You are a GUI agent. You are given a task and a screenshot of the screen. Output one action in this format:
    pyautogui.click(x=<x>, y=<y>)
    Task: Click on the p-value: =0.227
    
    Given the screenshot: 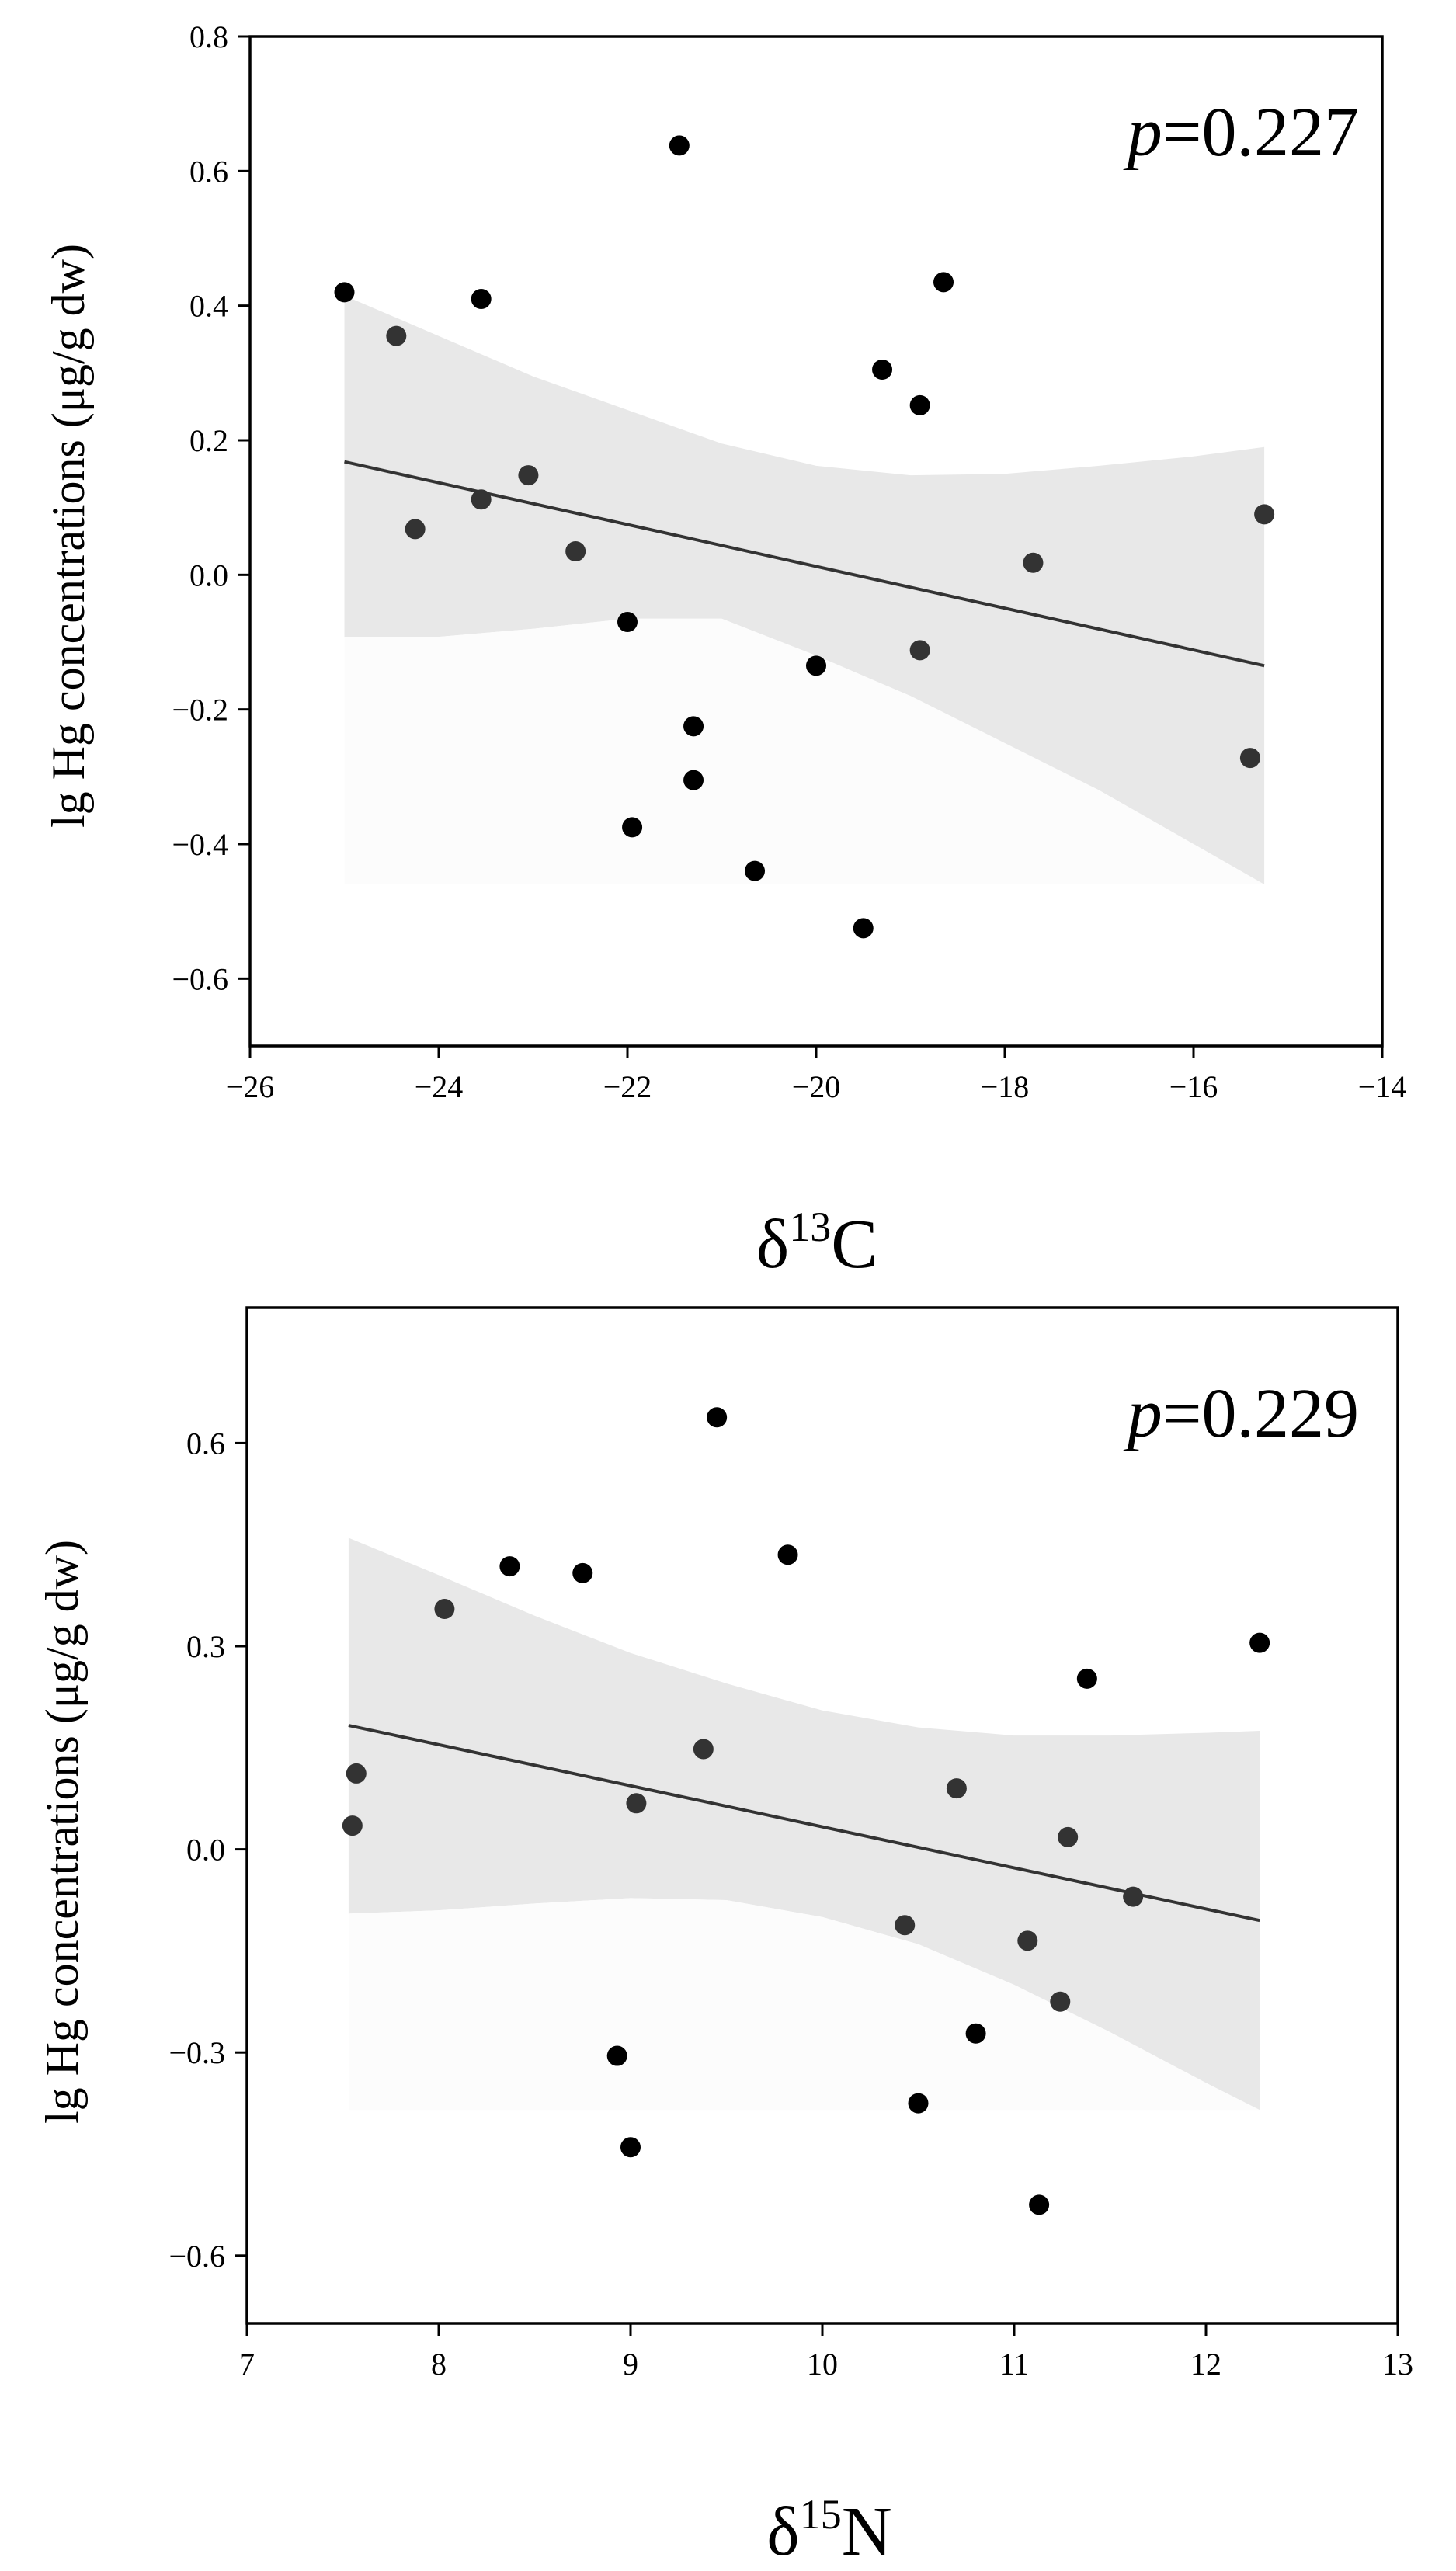 What is the action you would take?
    pyautogui.click(x=1260, y=132)
    